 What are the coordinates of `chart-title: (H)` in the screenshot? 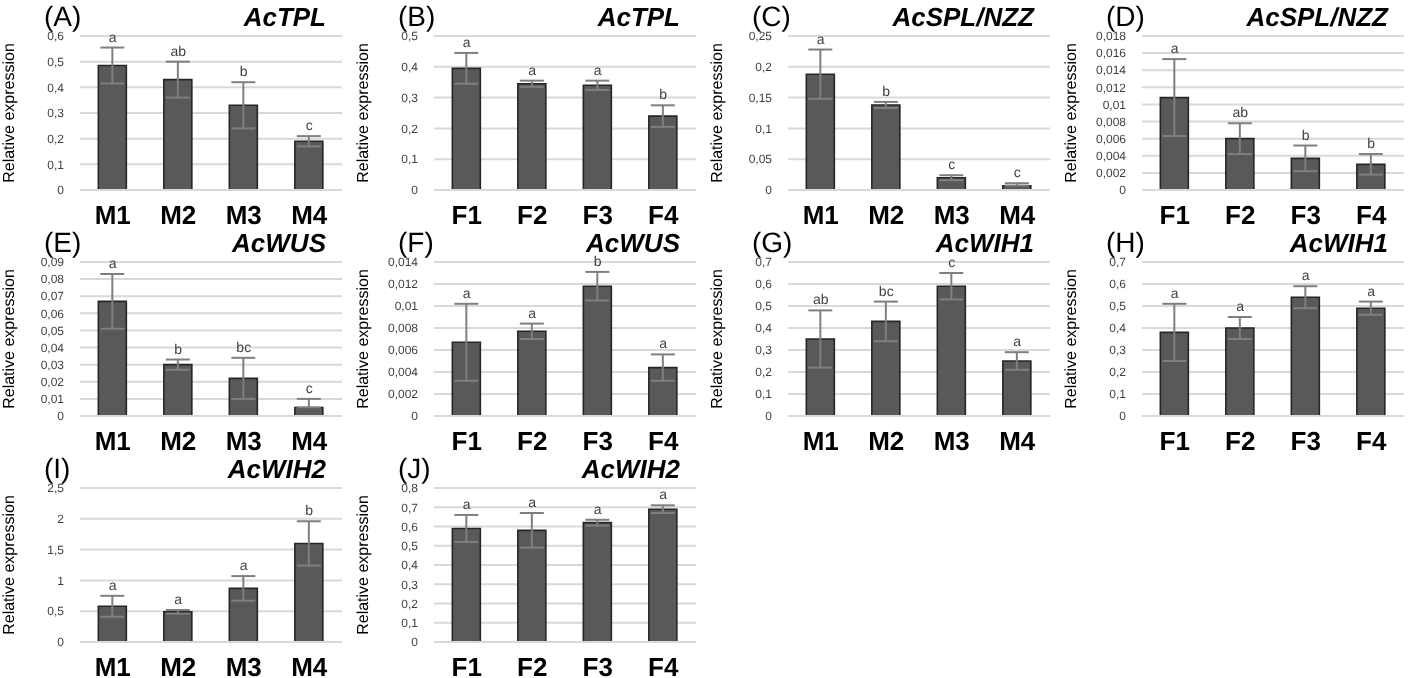 It's located at (1125, 242).